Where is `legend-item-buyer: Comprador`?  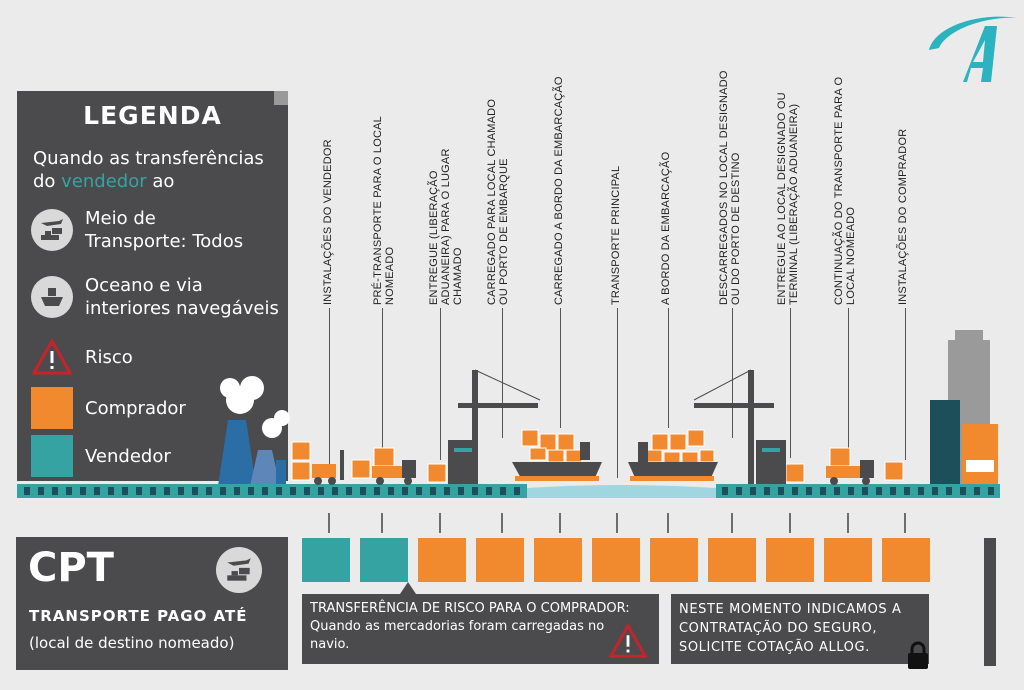
legend-item-buyer: Comprador is located at coordinates (108, 408).